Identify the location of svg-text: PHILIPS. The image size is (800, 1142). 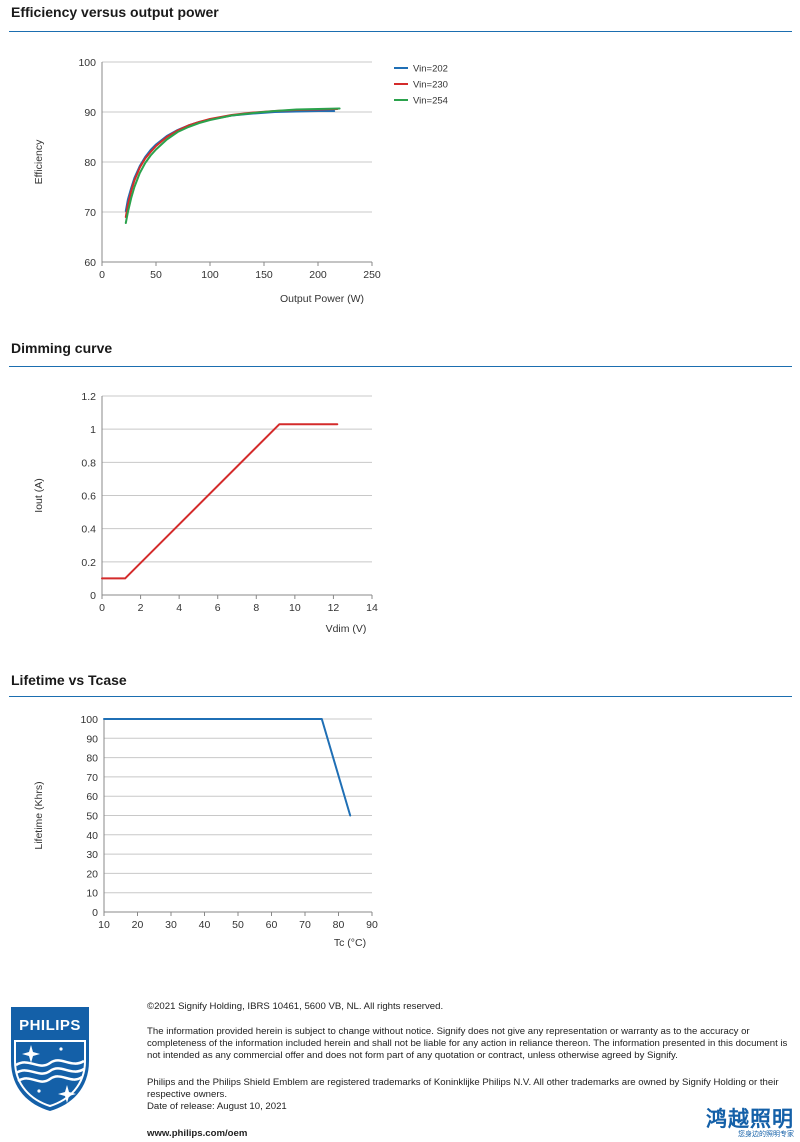
(50, 1025).